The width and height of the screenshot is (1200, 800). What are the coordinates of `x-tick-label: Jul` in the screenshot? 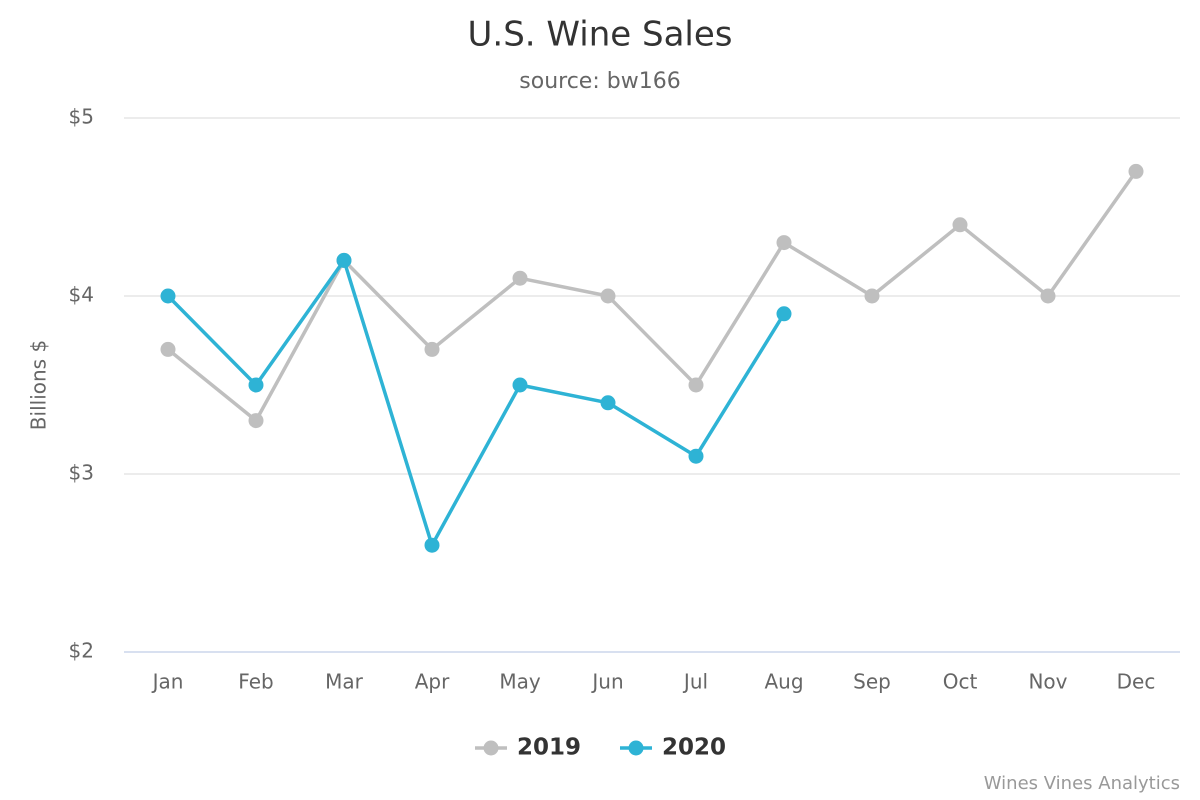 It's located at (695, 682).